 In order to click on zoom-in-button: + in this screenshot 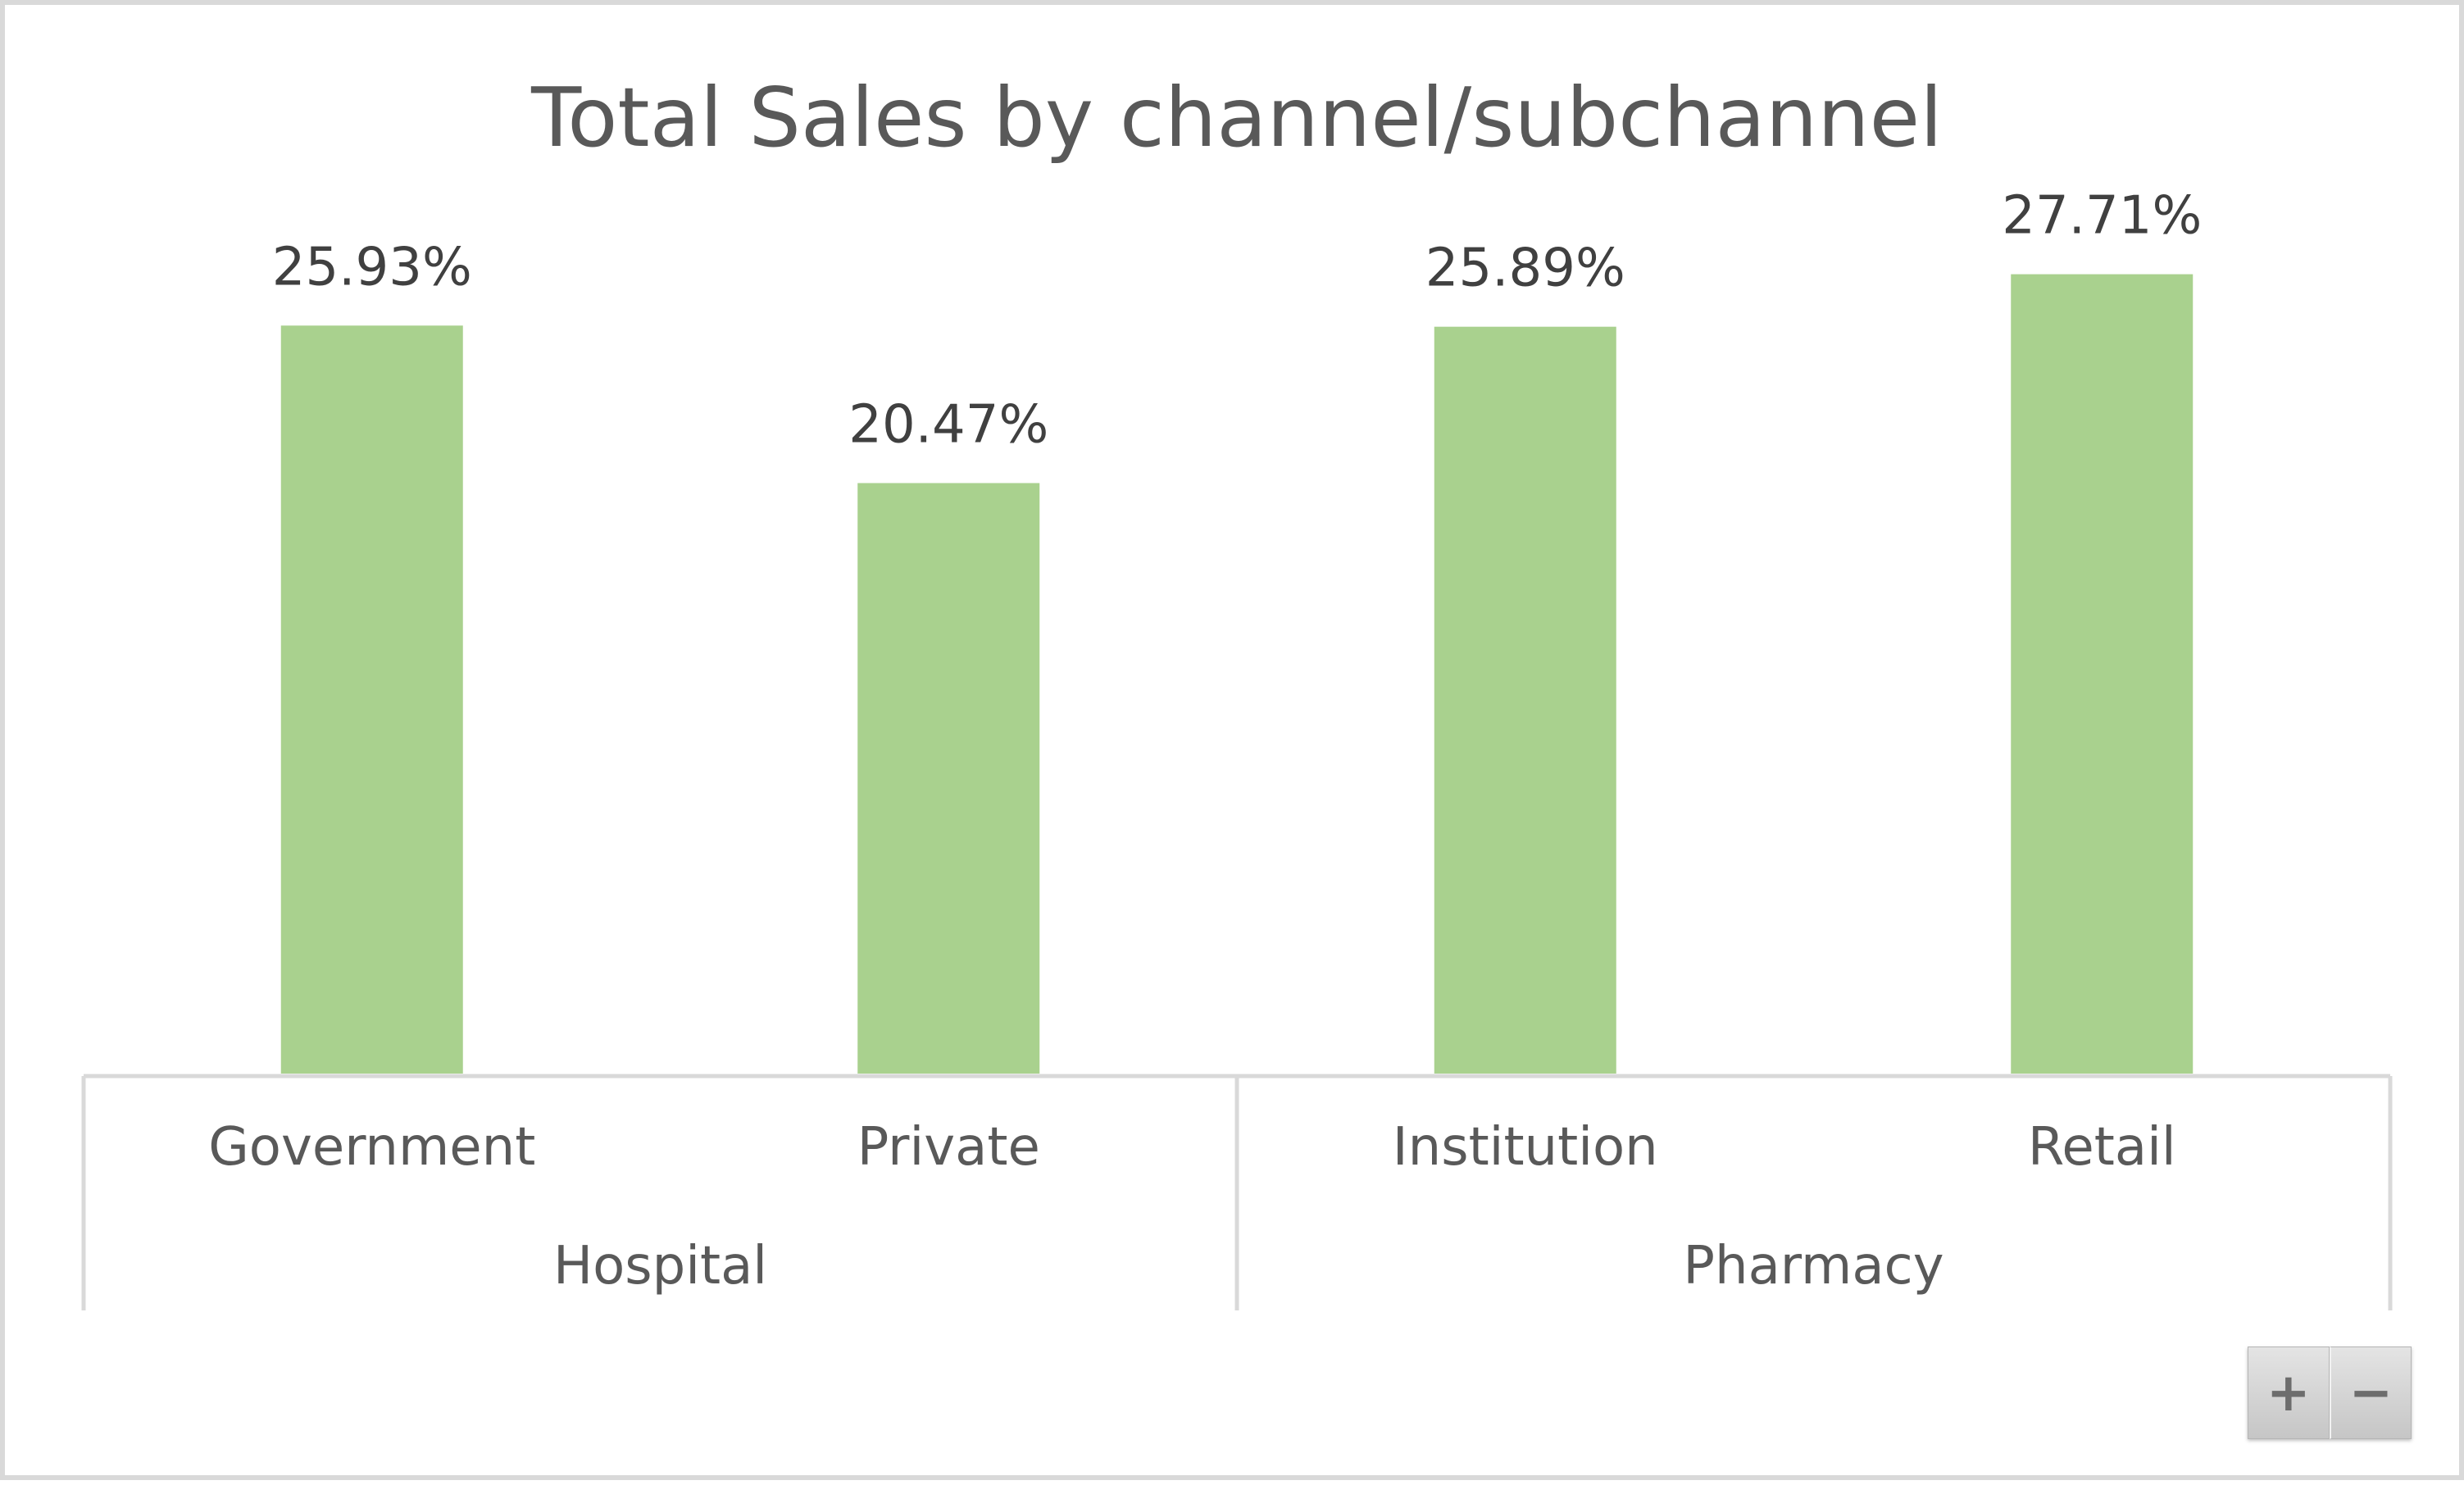, I will do `click(2289, 1392)`.